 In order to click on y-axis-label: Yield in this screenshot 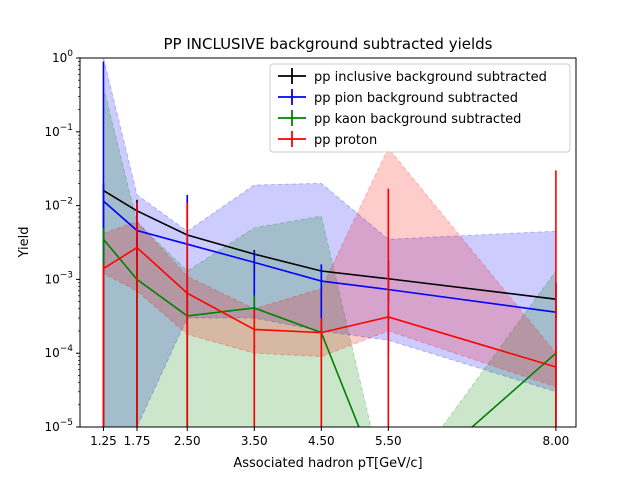, I will do `click(24, 243)`.